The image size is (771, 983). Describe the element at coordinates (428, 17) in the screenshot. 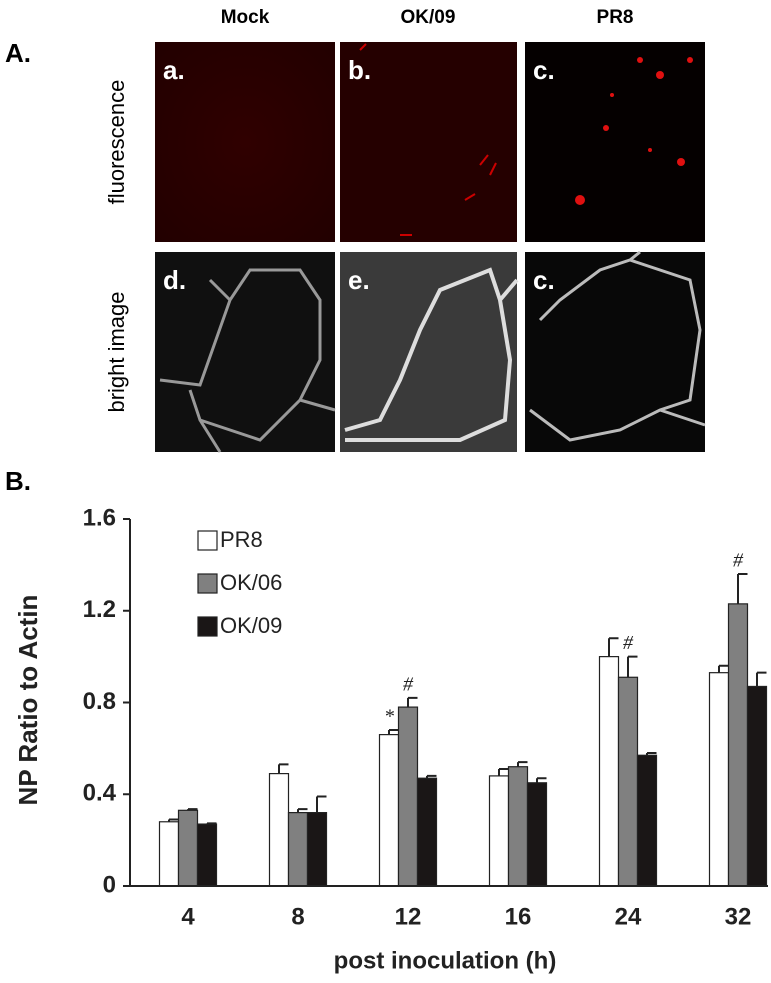

I see `column-label: OK/09` at that location.